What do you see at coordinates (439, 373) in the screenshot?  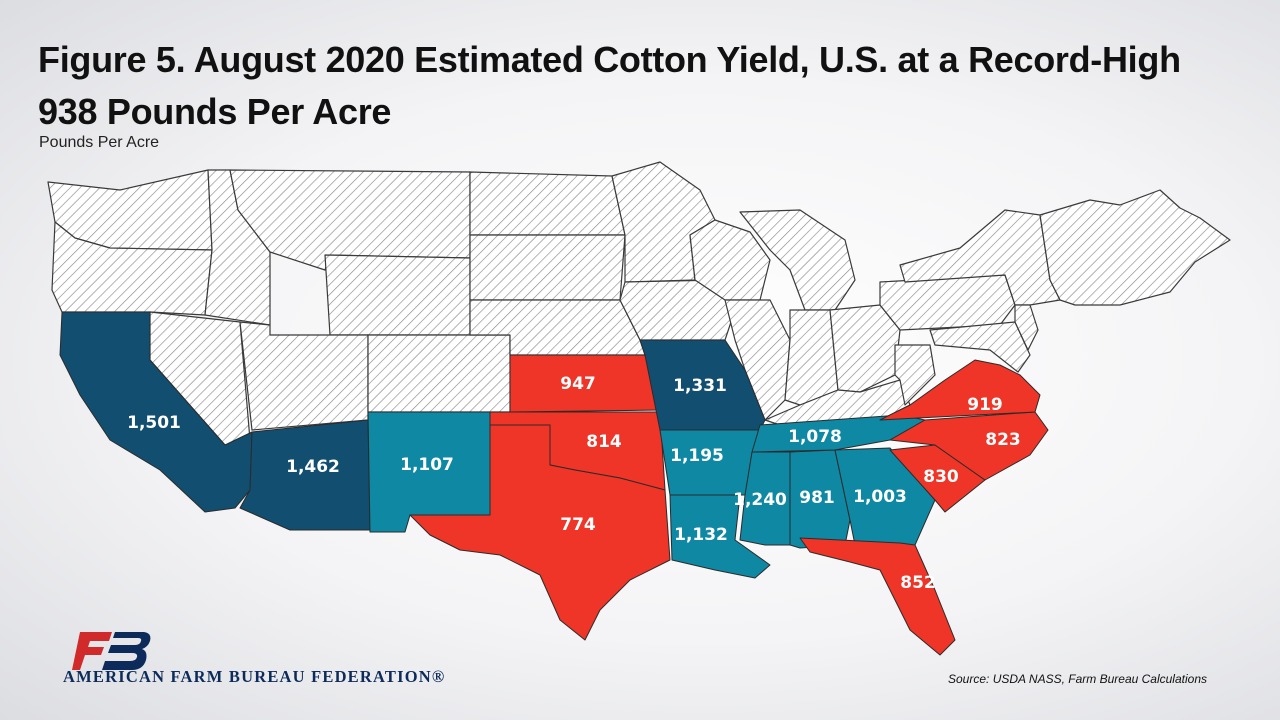 I see `state-co` at bounding box center [439, 373].